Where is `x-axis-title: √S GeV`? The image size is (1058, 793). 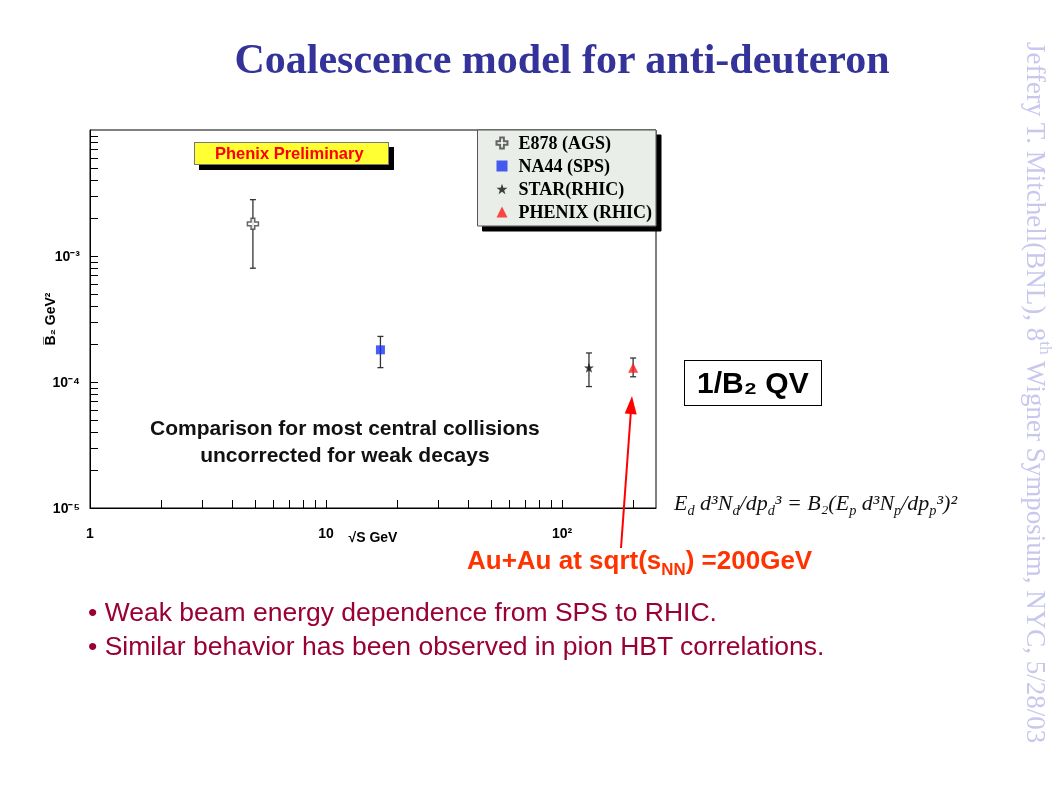 x-axis-title: √S GeV is located at coordinates (373, 537).